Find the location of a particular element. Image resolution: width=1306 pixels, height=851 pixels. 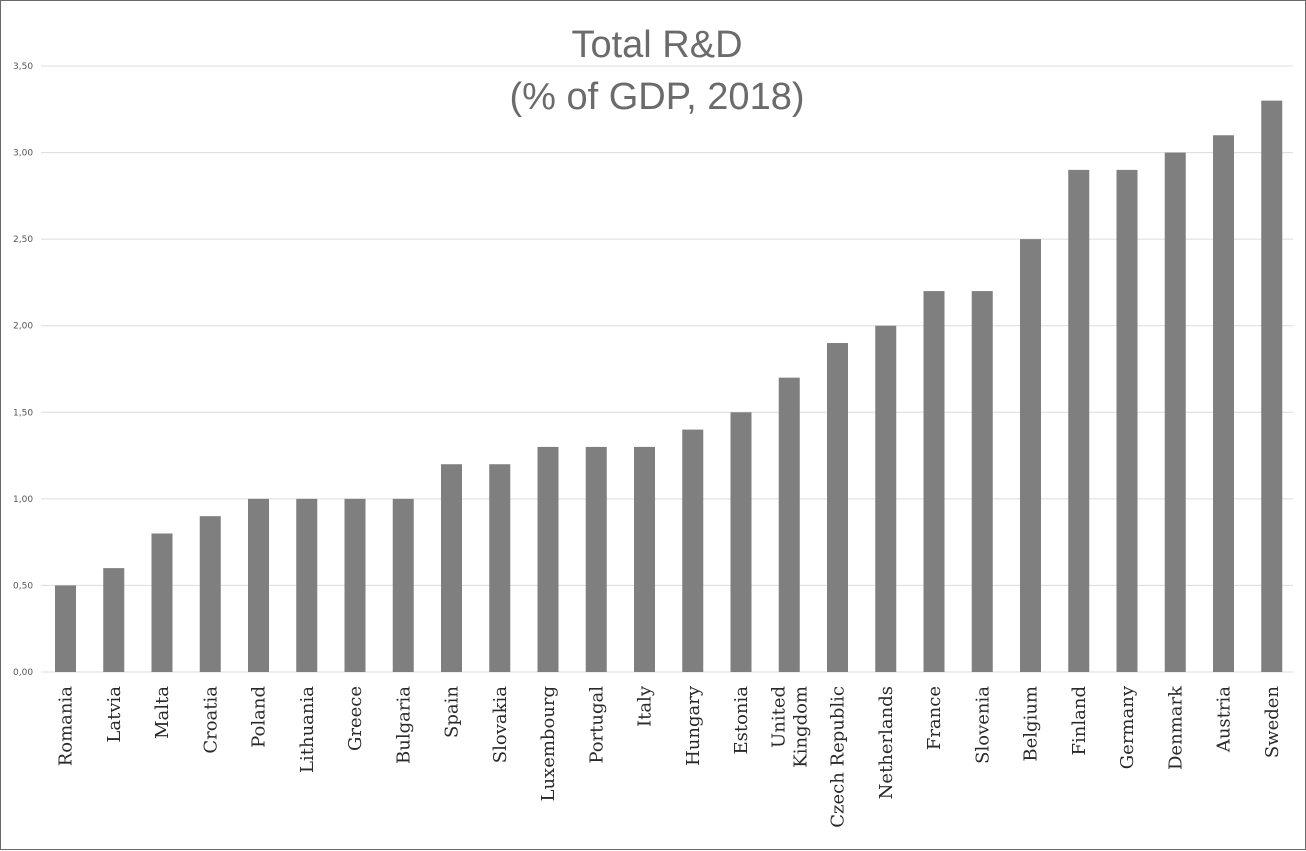

x-tick-label: Denmark is located at coordinates (1175, 727).